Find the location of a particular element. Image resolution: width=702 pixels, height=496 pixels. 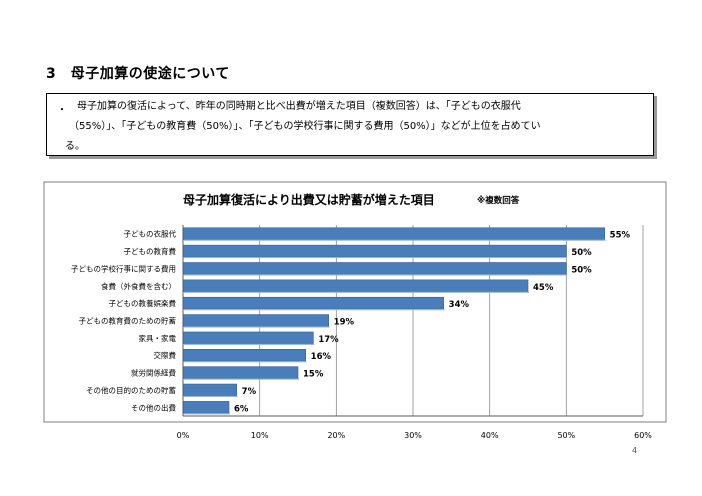

x-tick-label: 0% is located at coordinates (183, 435).